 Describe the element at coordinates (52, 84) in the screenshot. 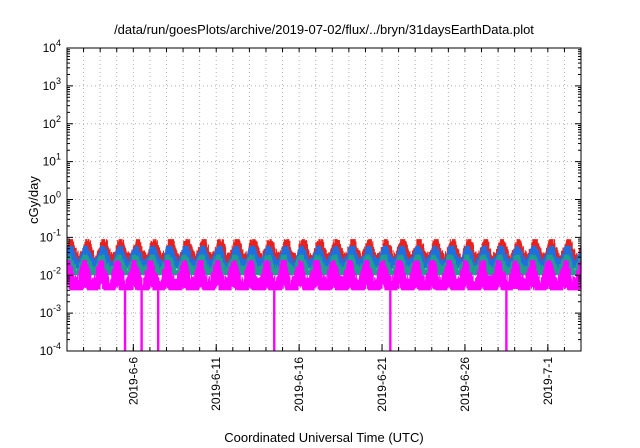

I see `y-tick-label: 10³` at that location.